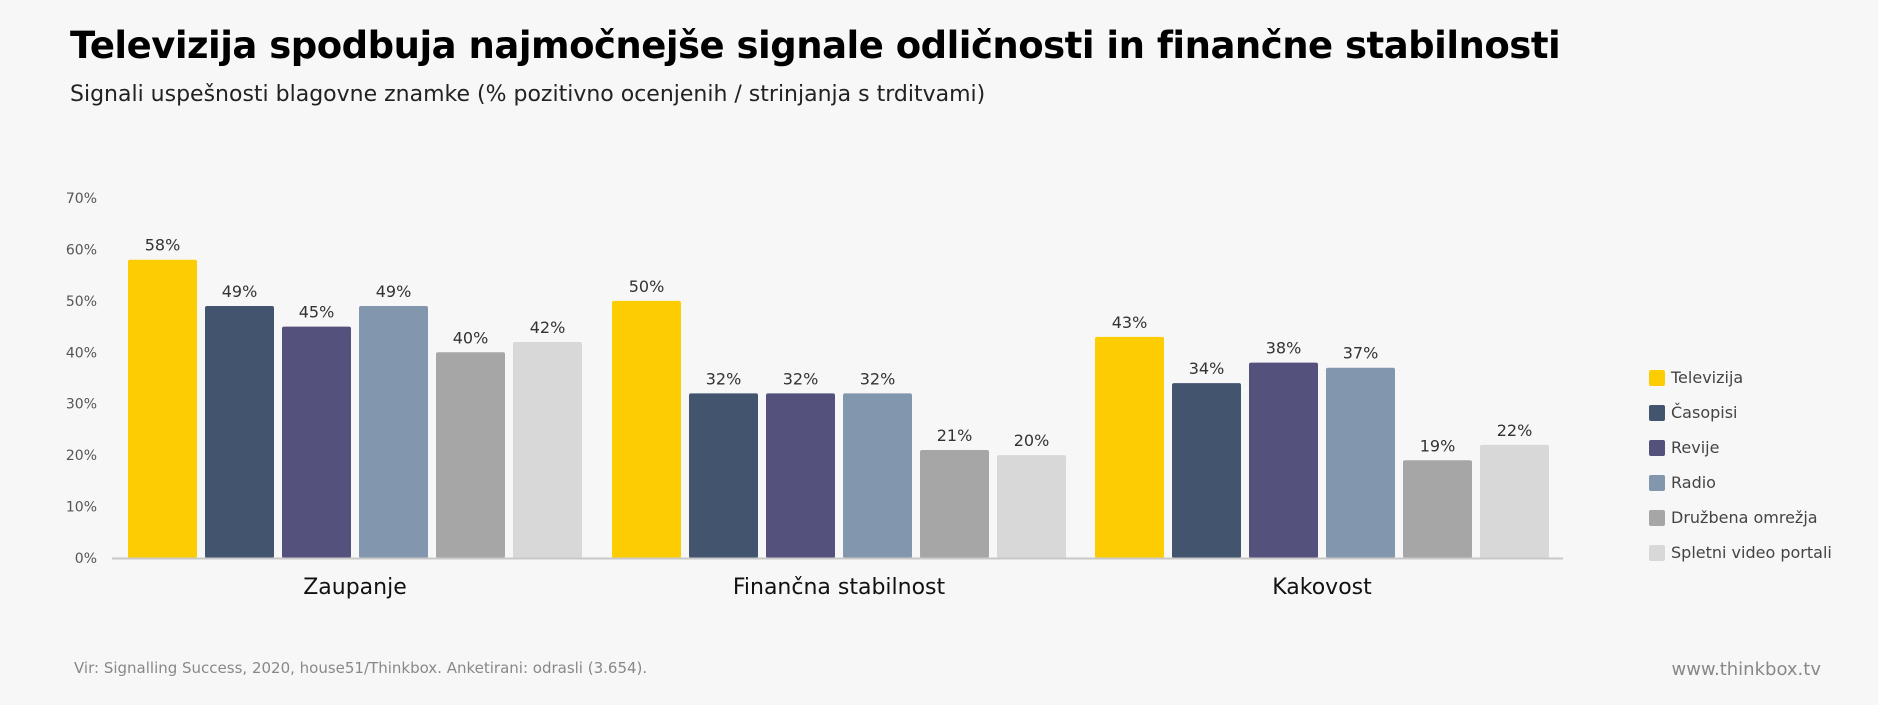  I want to click on legend-item-2: Revije, so click(1740, 447).